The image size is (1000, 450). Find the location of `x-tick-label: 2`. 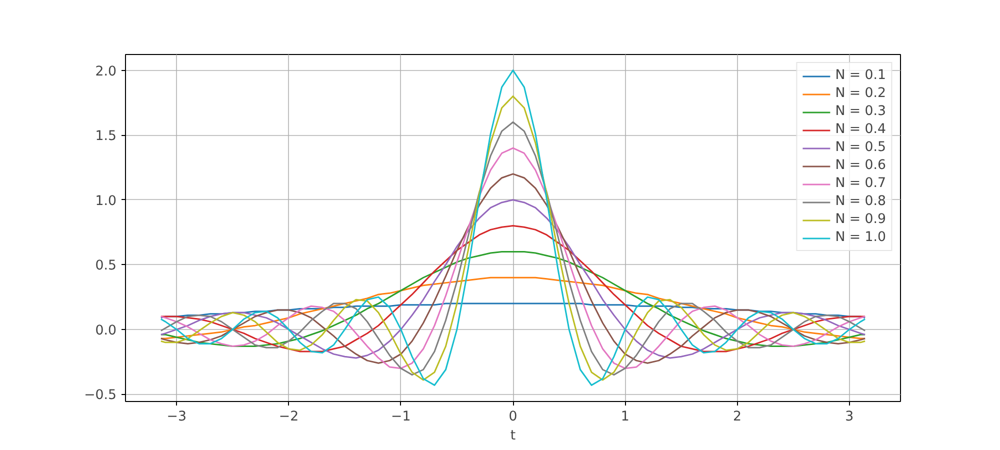

x-tick-label: 2 is located at coordinates (737, 417).